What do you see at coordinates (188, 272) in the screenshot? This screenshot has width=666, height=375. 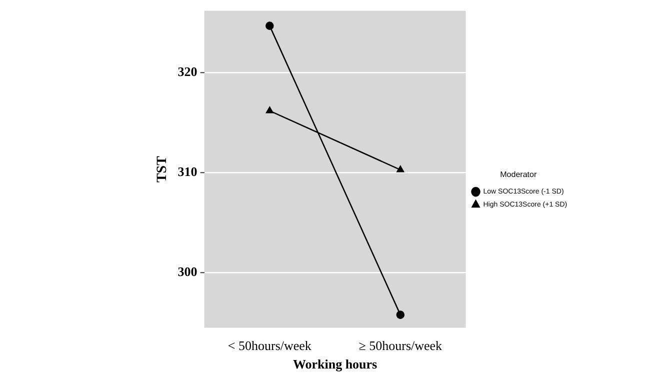 I see `y-tick-label: 300` at bounding box center [188, 272].